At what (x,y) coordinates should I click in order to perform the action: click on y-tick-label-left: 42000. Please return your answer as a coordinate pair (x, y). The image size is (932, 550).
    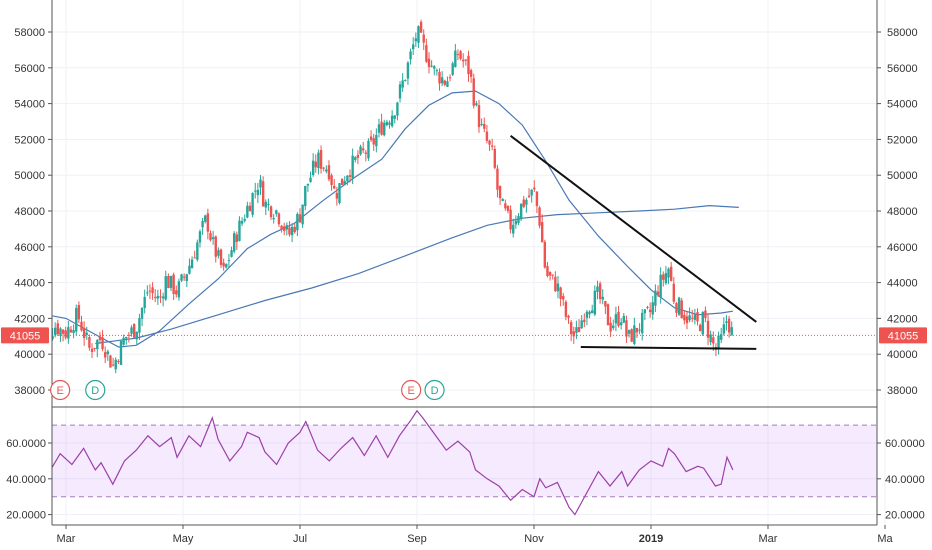
    Looking at the image, I should click on (29, 319).